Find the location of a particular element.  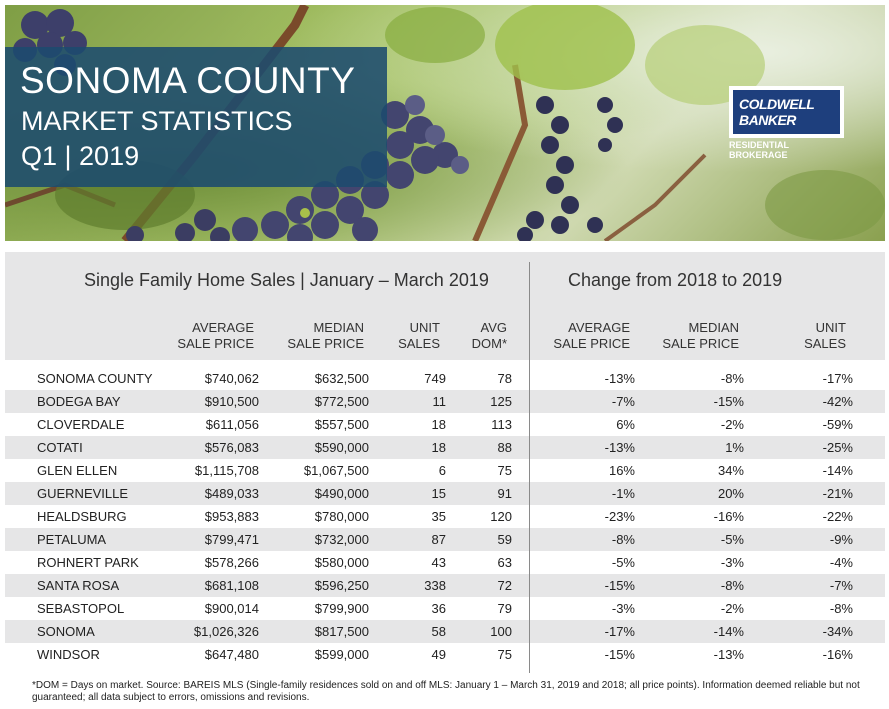

avg-sale-price: $910,500 is located at coordinates (231, 401).